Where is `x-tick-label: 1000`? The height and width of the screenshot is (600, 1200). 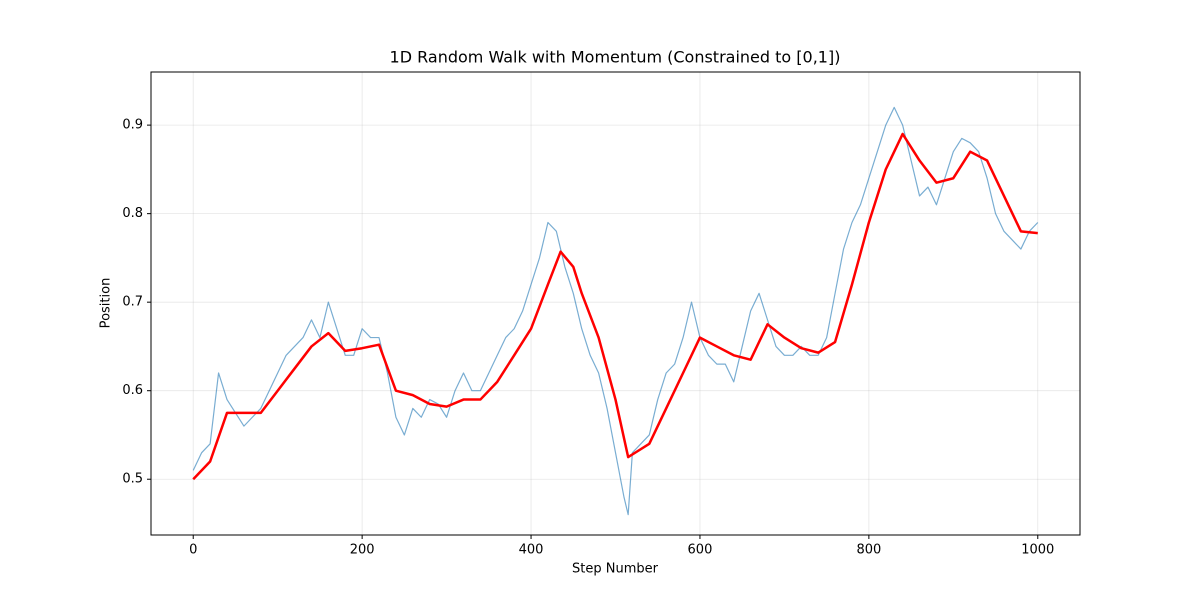 x-tick-label: 1000 is located at coordinates (1037, 550).